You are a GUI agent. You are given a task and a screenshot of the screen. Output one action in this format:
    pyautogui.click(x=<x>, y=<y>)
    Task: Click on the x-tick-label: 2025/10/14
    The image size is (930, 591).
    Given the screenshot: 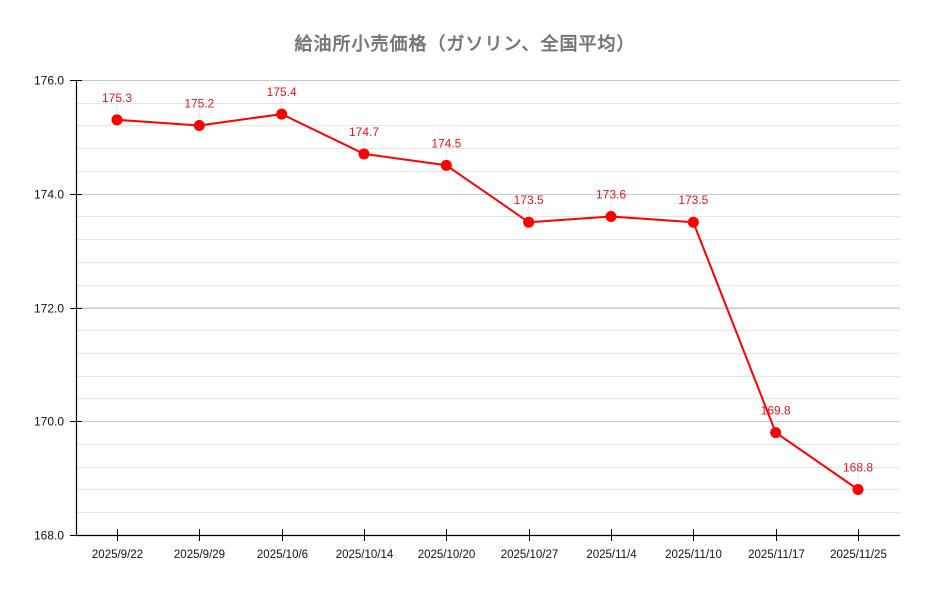 What is the action you would take?
    pyautogui.click(x=365, y=555)
    